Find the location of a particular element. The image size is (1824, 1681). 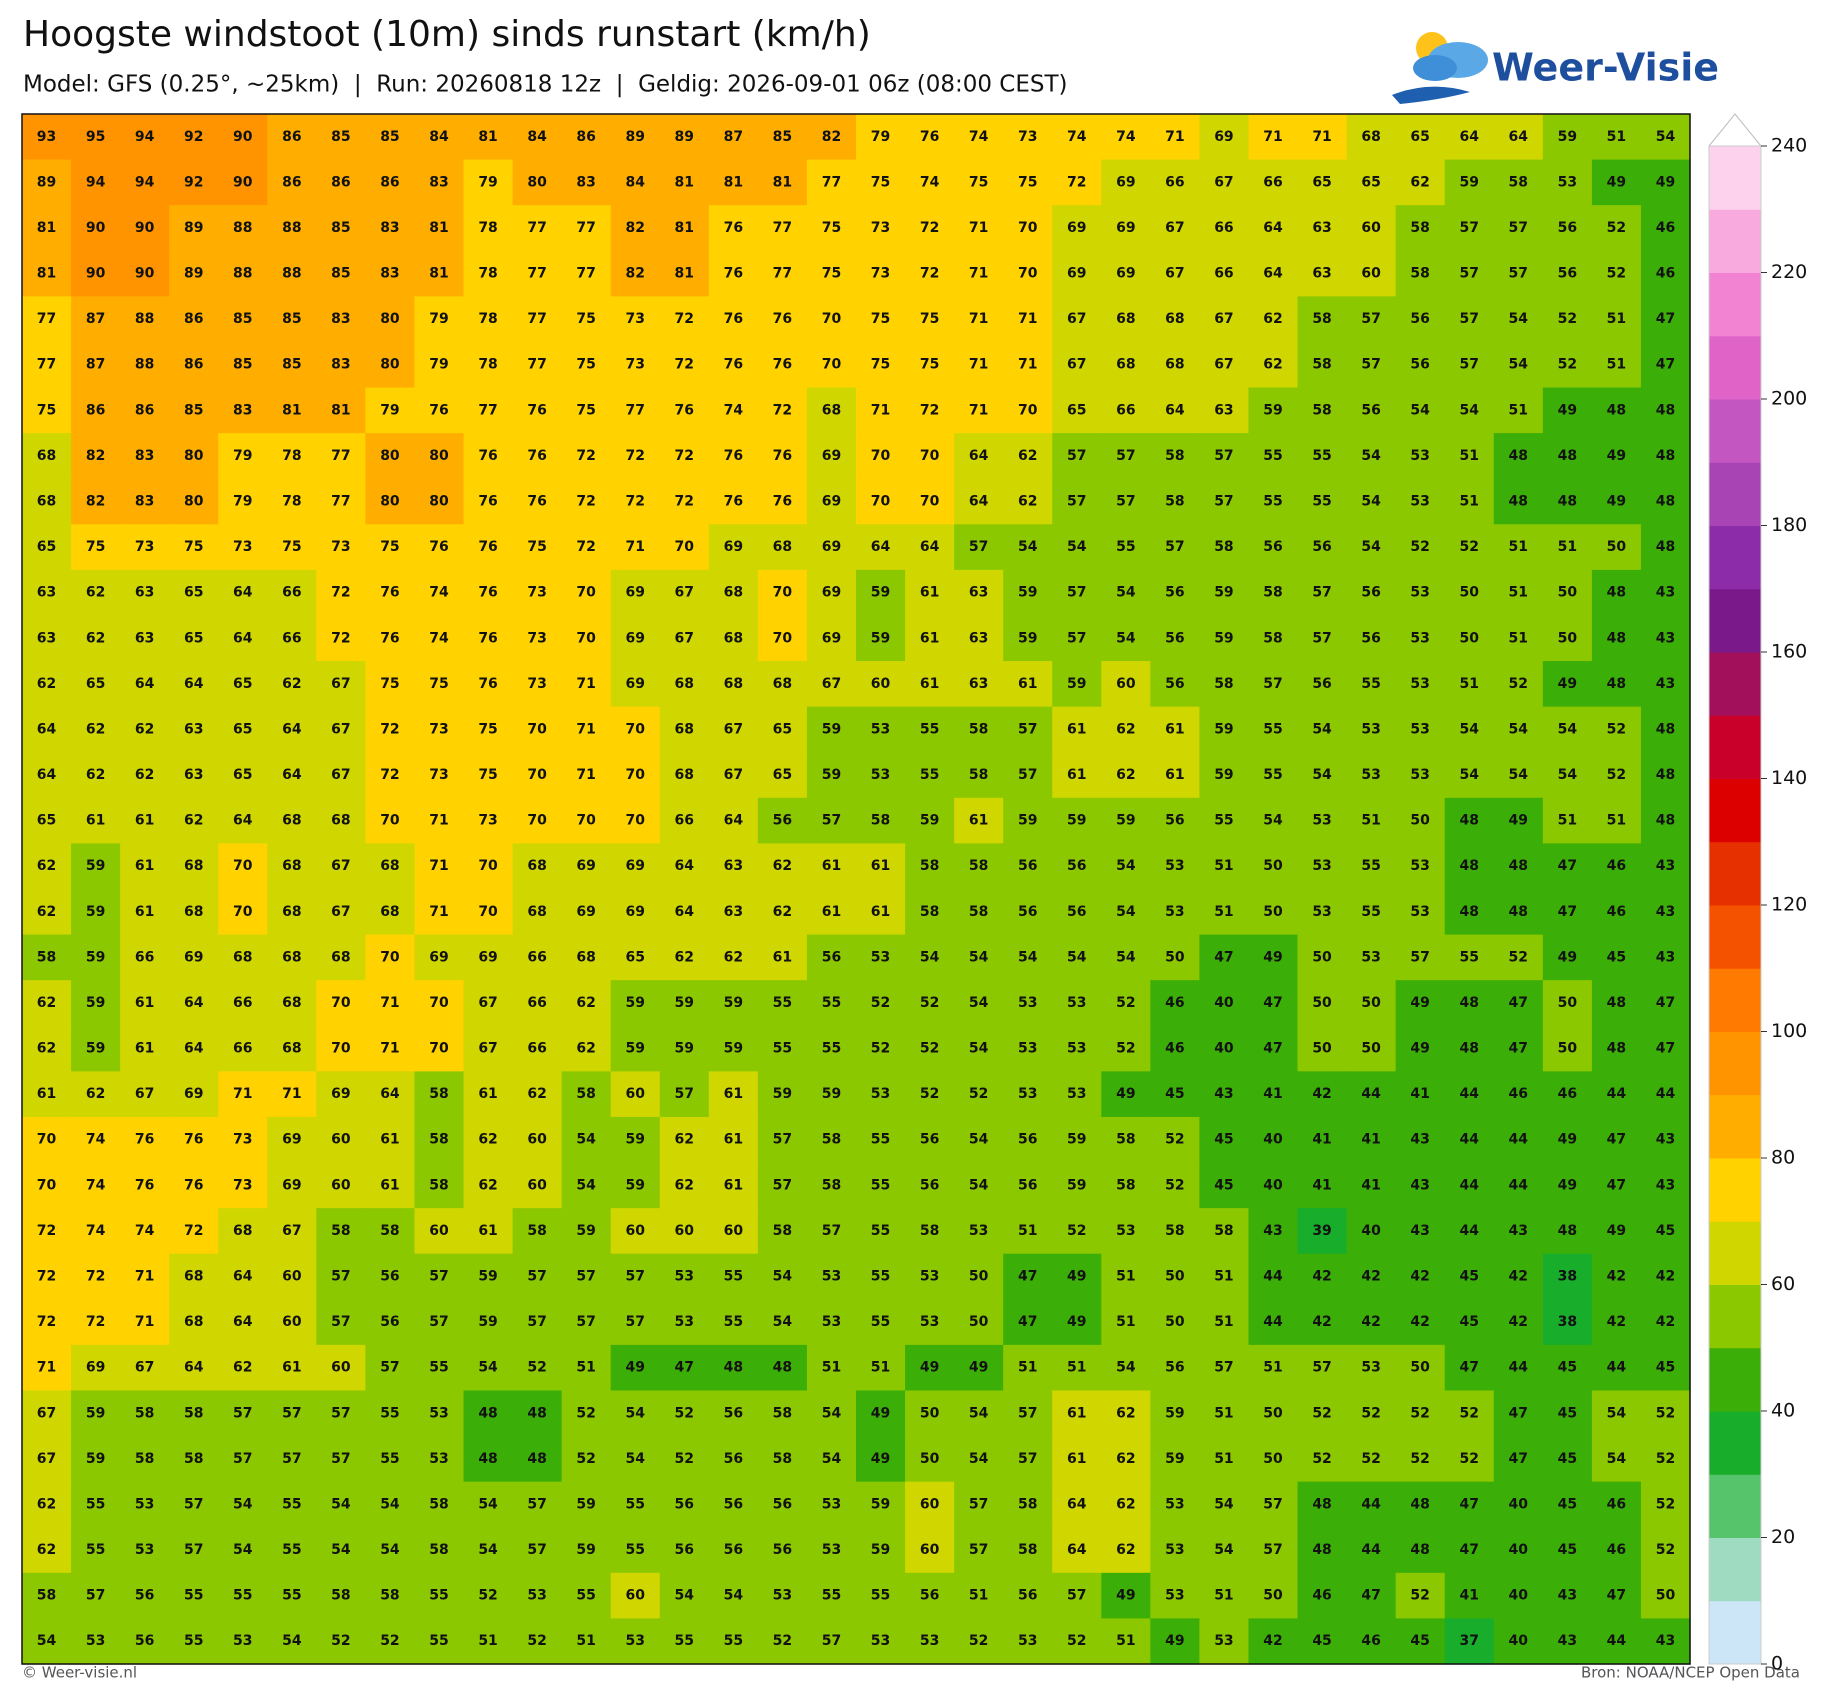

cell-label: 56 is located at coordinates (733, 1413).